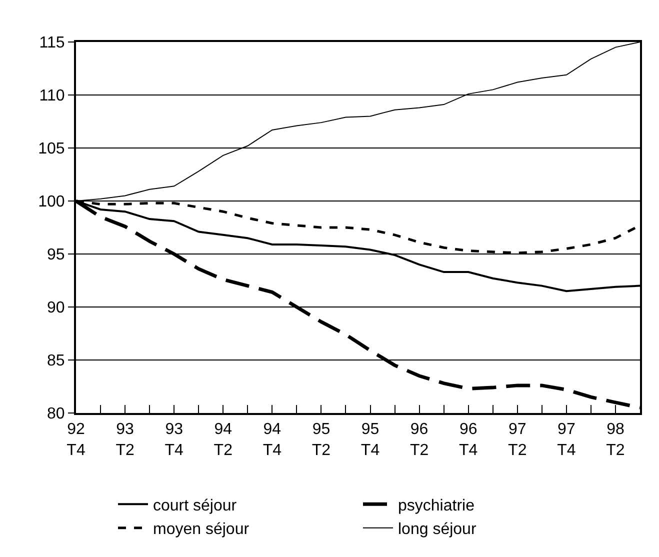 The height and width of the screenshot is (557, 659). Describe the element at coordinates (52, 96) in the screenshot. I see `y-tick-label: 110` at that location.